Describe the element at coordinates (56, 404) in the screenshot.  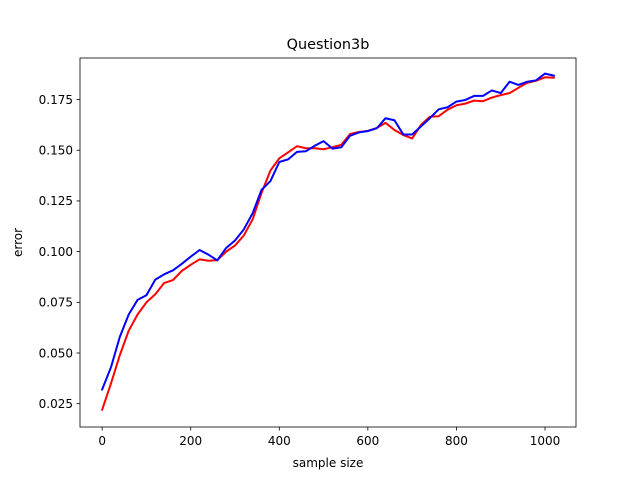
I see `y-tick-label: 0.025` at that location.